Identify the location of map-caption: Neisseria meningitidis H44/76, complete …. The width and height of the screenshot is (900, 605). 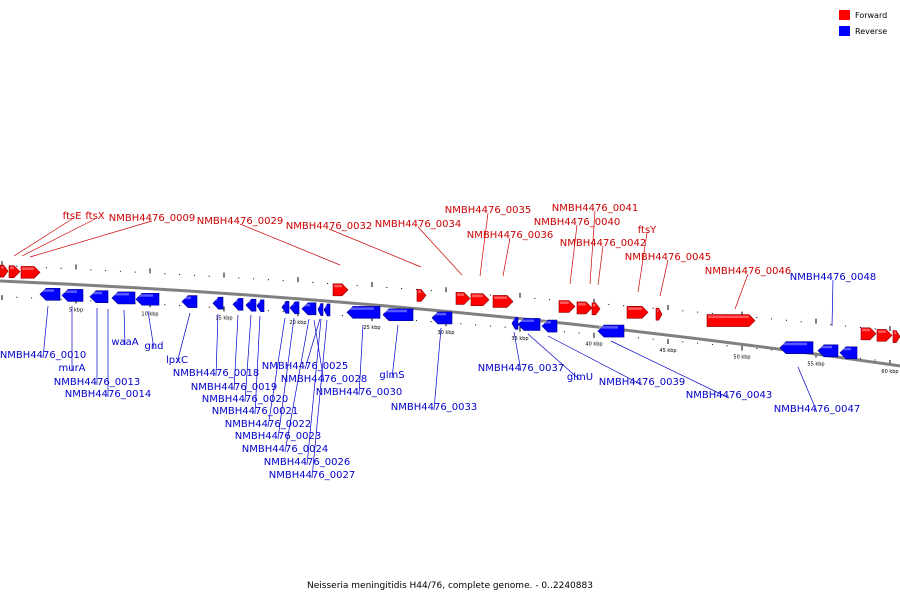
(450, 586).